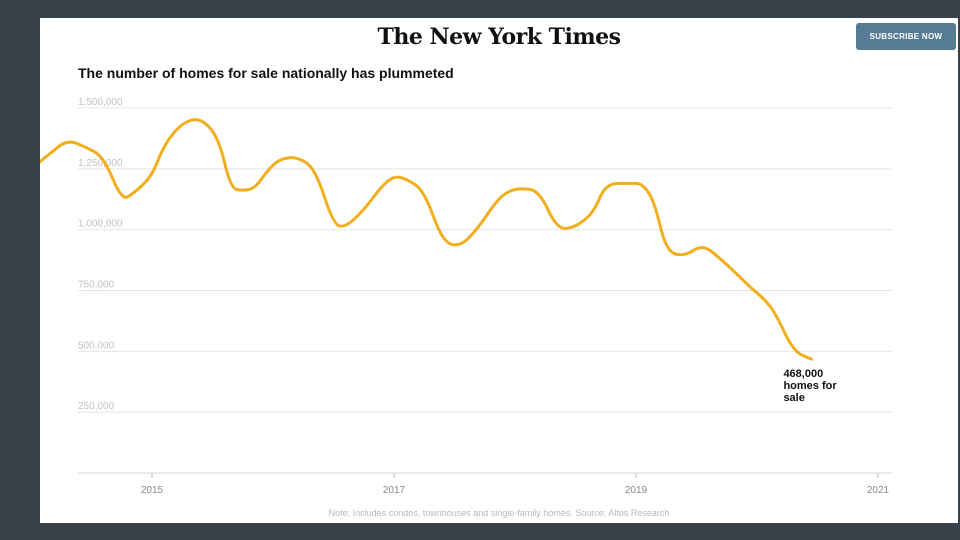  What do you see at coordinates (96, 406) in the screenshot?
I see `y-tick-label: 250,000` at bounding box center [96, 406].